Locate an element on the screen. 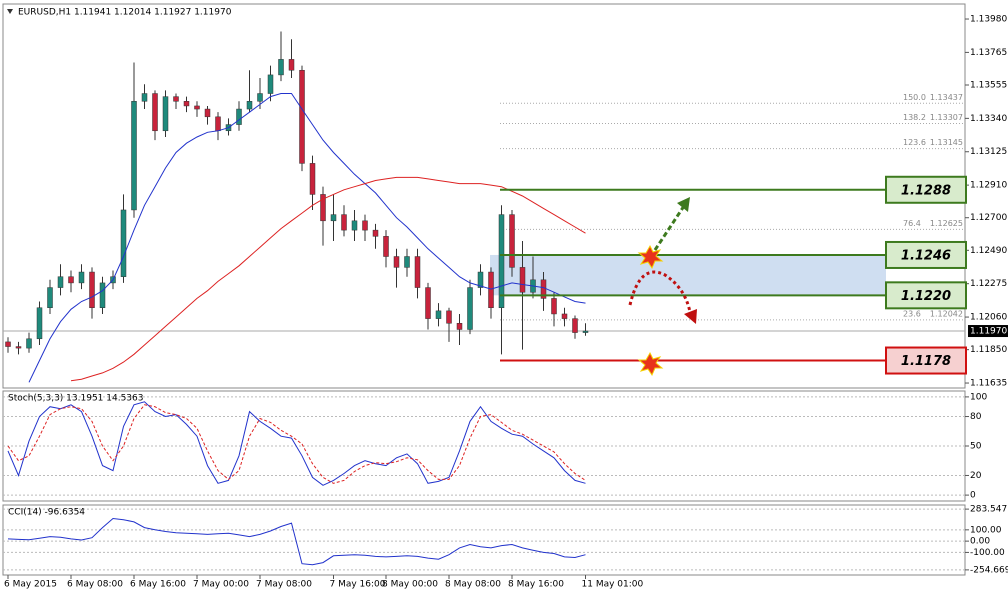 The image size is (1008, 593). y-tick-label: 1.13340 is located at coordinates (988, 119).